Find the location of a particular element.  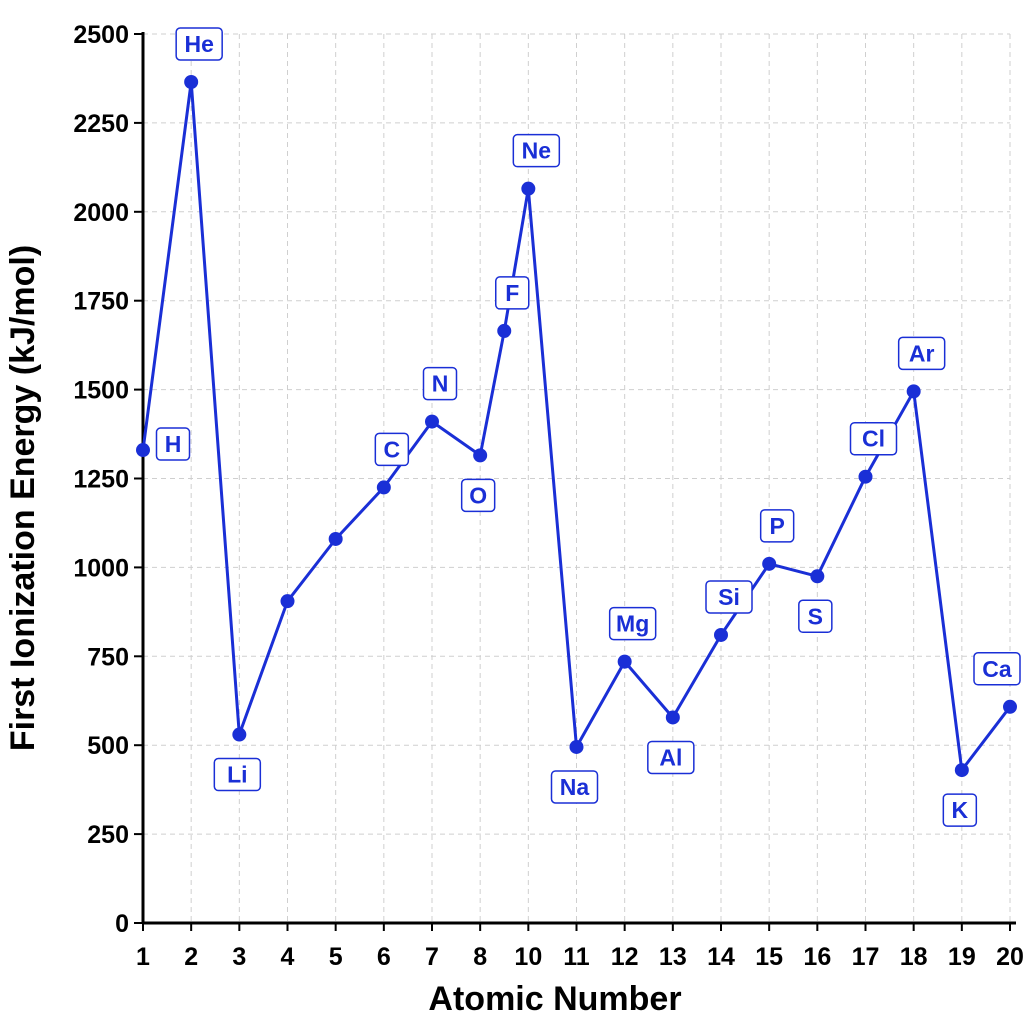

point-label-text: Cl is located at coordinates (873, 439).